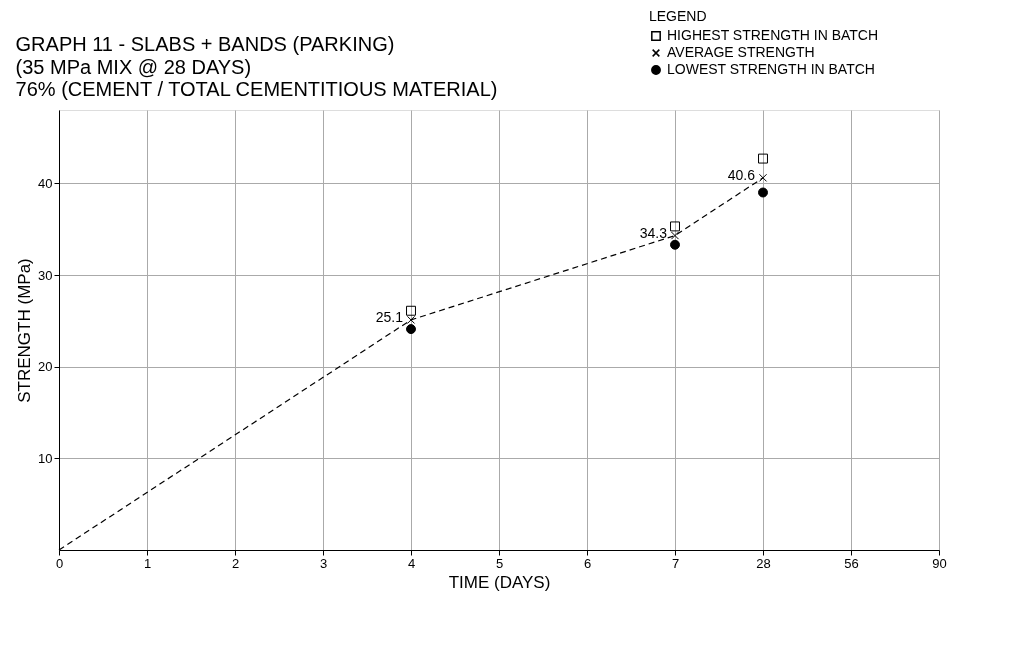  Describe the element at coordinates (147, 563) in the screenshot. I see `x-tick-label: 1` at that location.